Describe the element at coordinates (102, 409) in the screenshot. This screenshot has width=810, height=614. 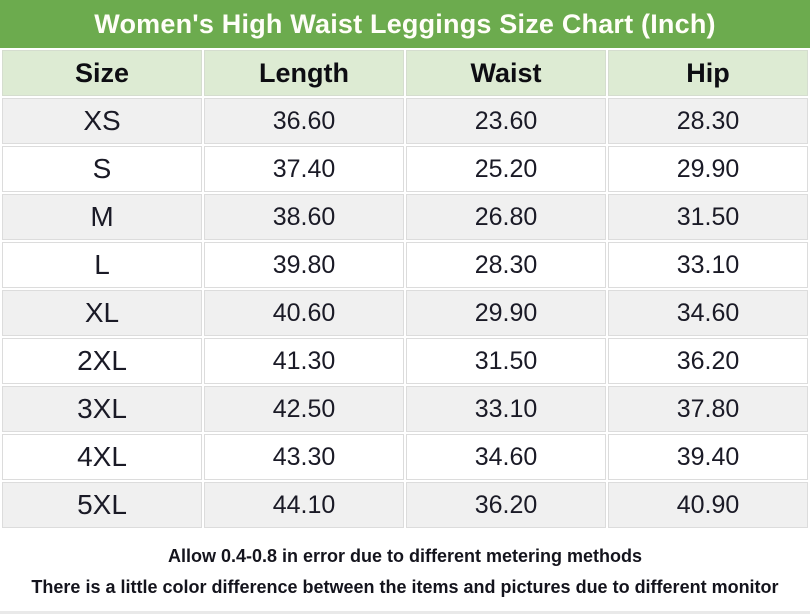
I see `size-cell: 3XL` at that location.